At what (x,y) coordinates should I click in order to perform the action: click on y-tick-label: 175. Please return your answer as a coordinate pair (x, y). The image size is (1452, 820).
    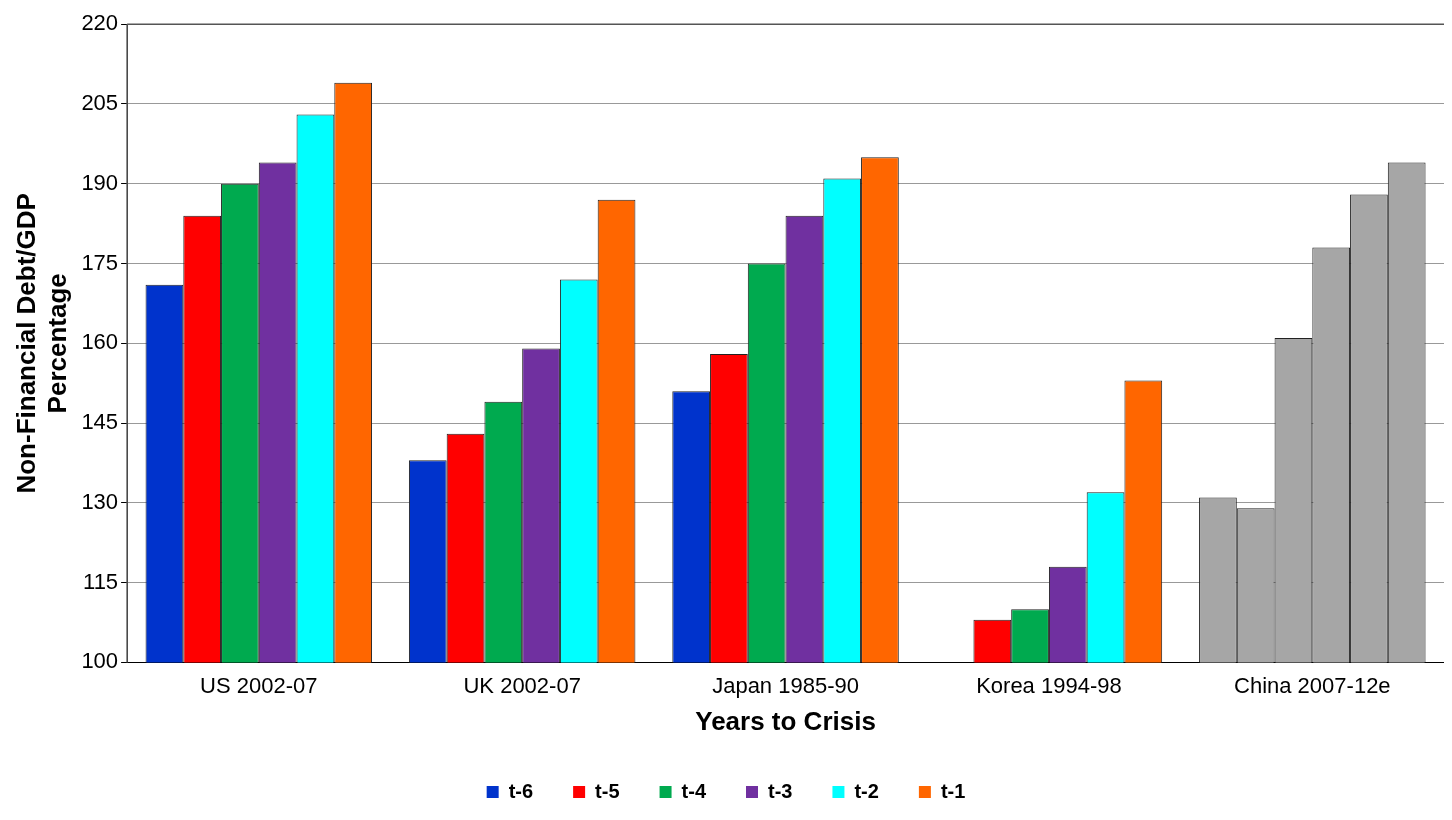
    Looking at the image, I should click on (100, 262).